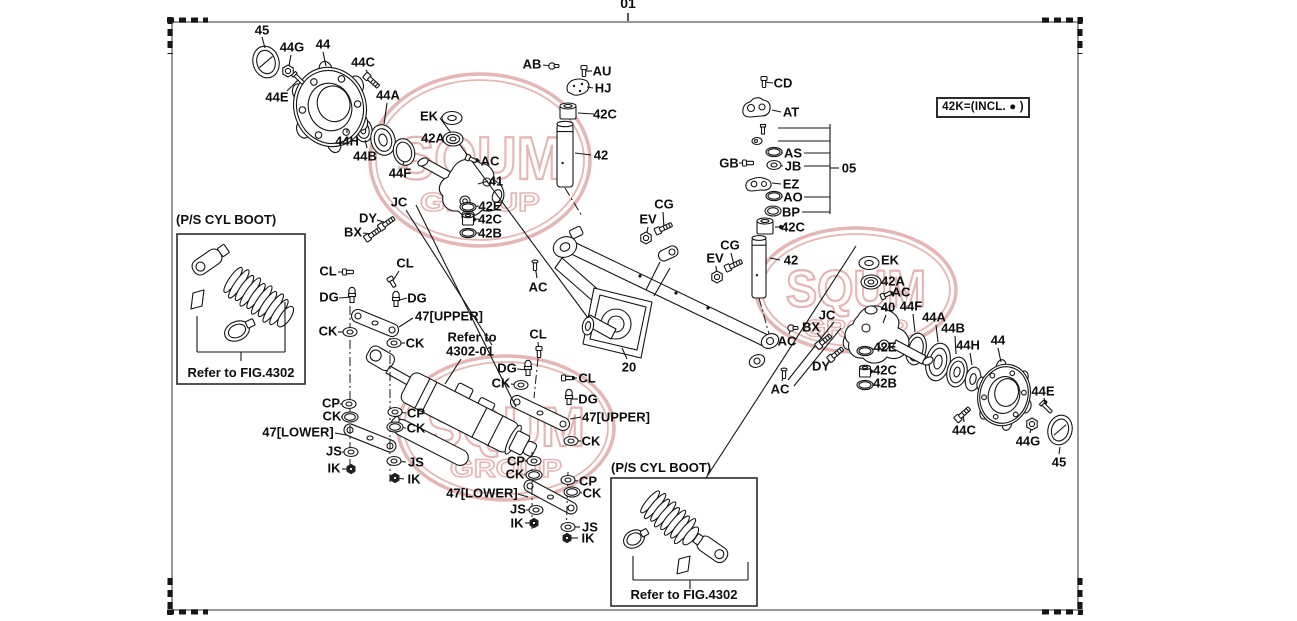 The width and height of the screenshot is (1297, 621). Describe the element at coordinates (911, 306) in the screenshot. I see `callout-label: 44F` at that location.